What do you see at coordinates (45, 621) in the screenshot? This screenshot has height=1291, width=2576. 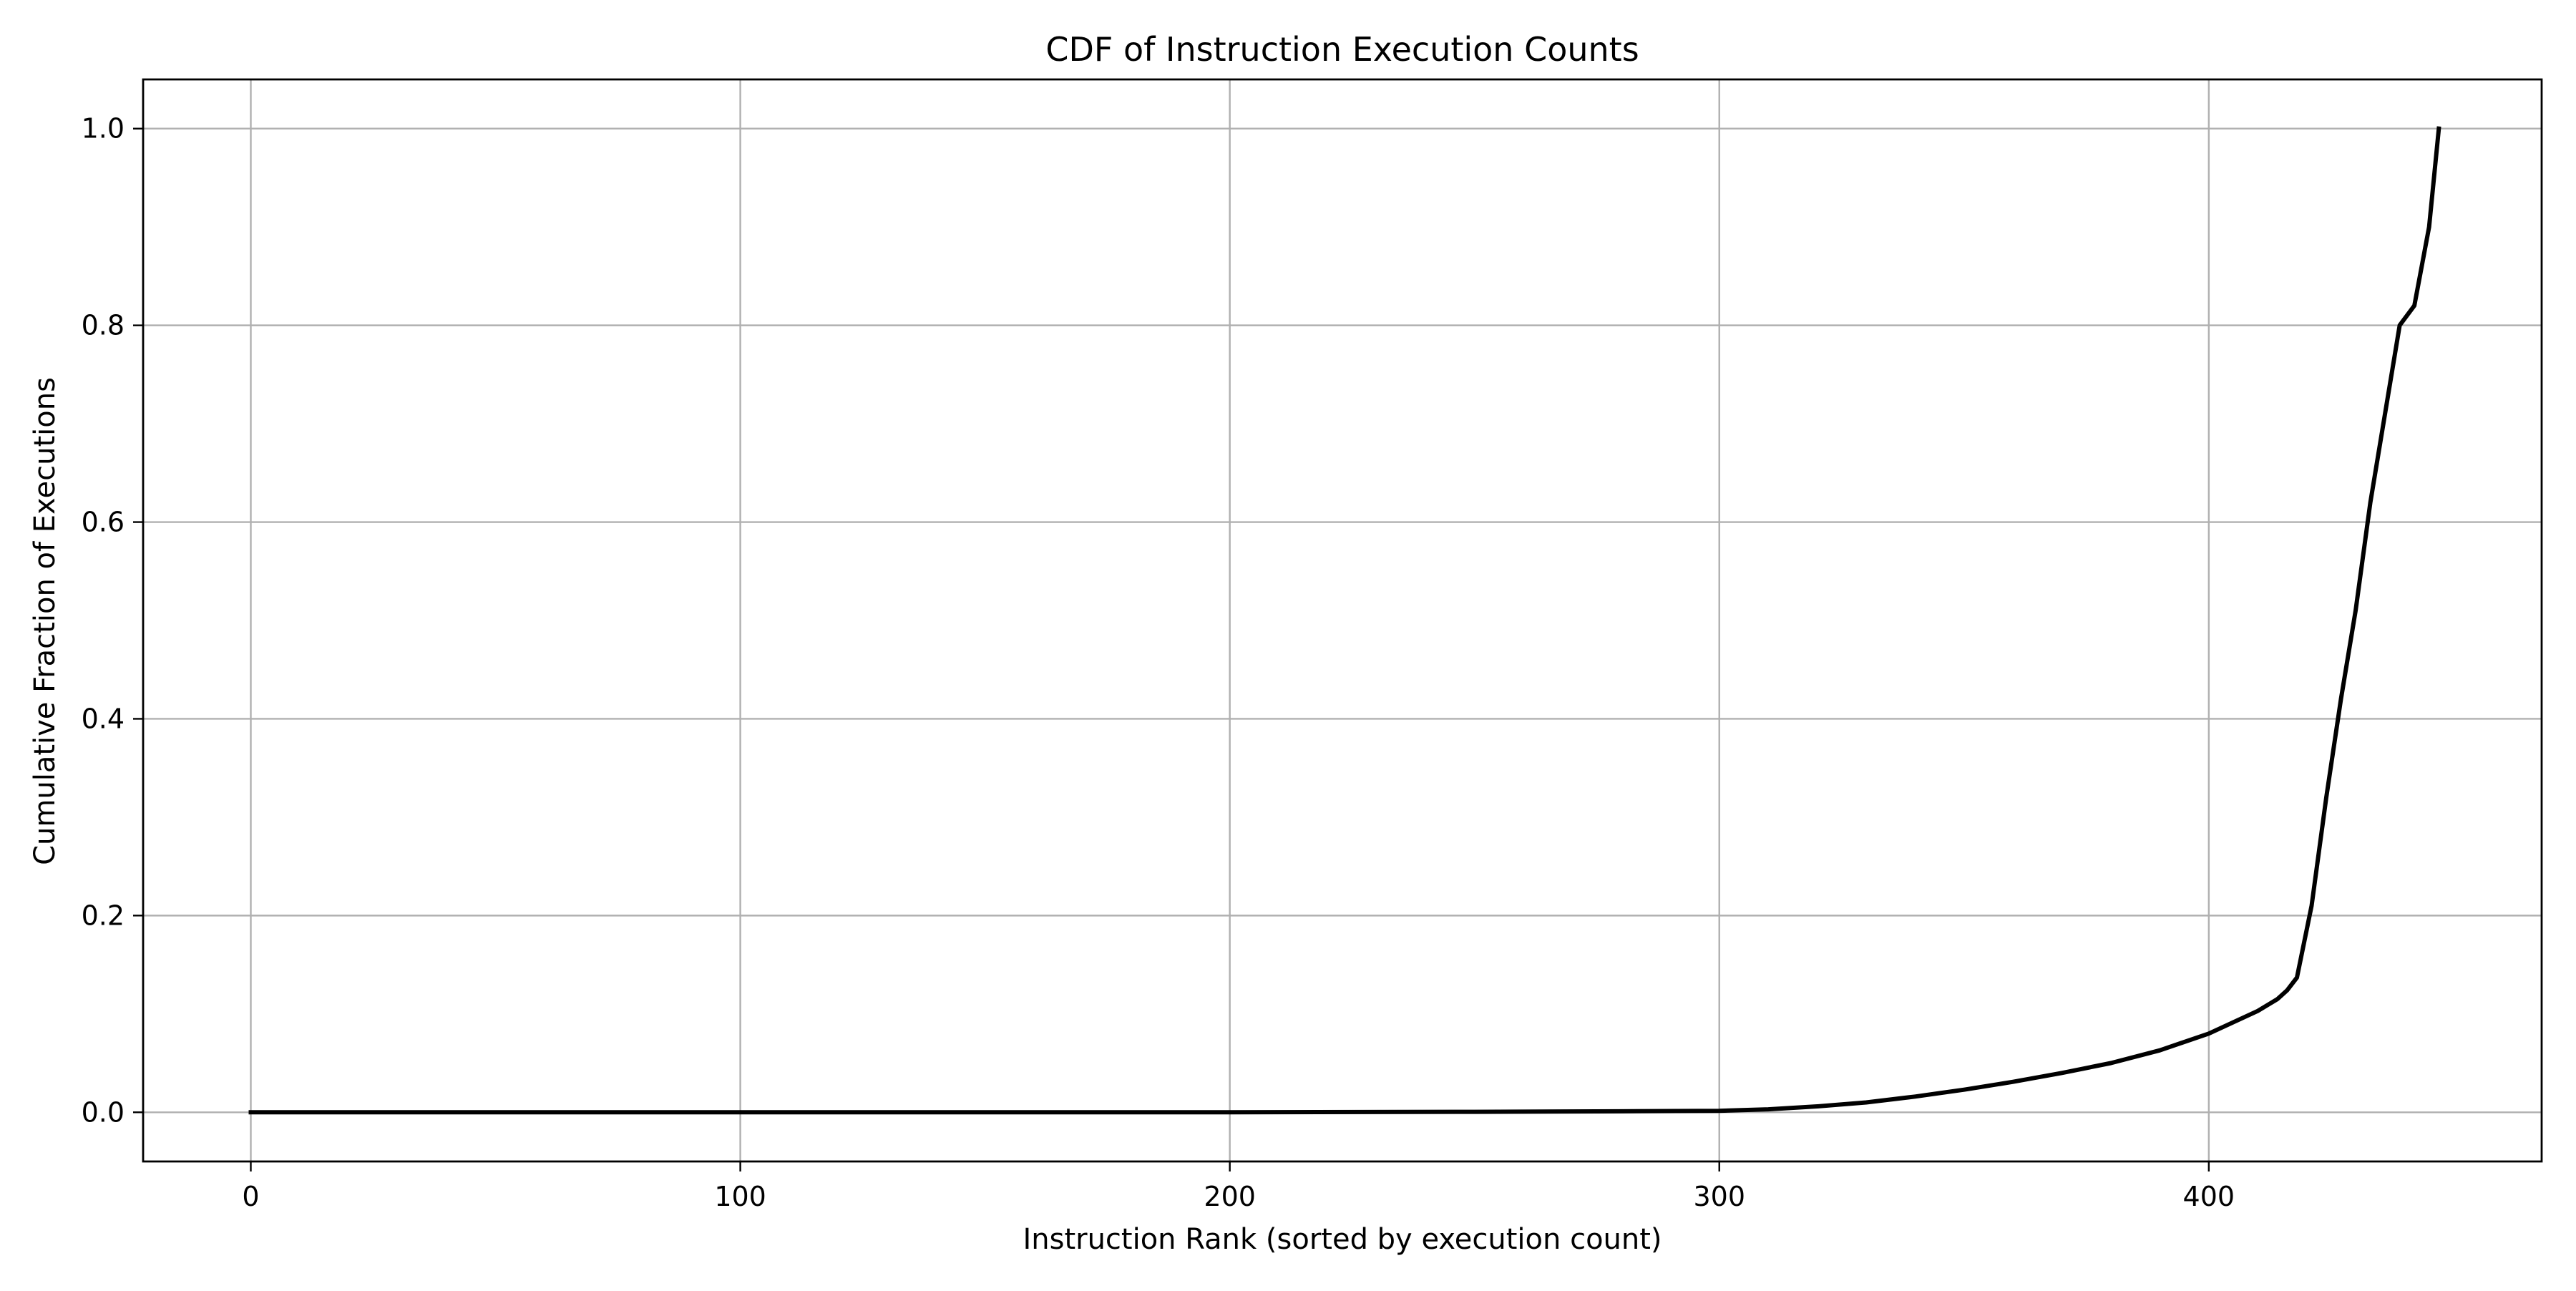 I see `y-axis-label: Cumulative Fraction of Executions` at bounding box center [45, 621].